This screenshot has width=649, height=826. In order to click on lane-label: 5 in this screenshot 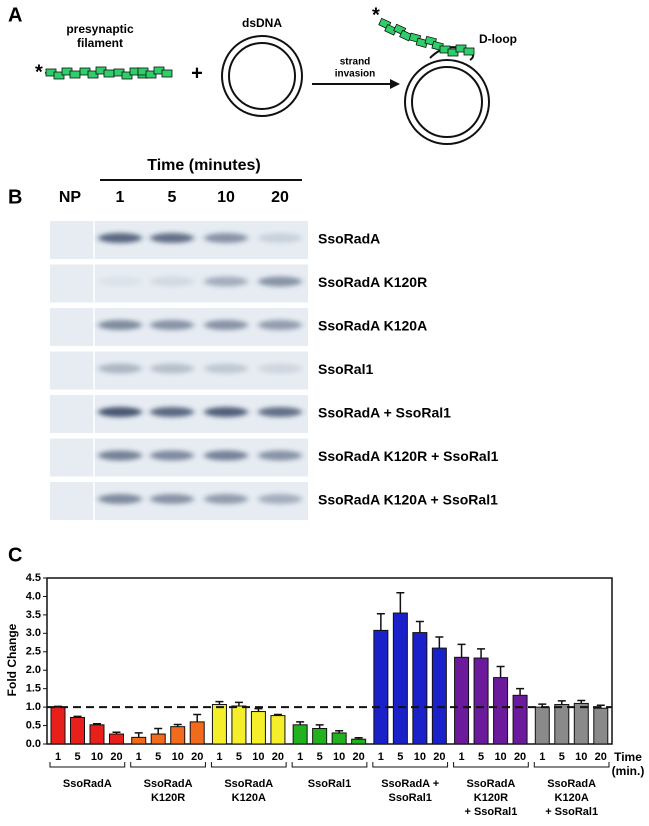, I will do `click(172, 197)`.